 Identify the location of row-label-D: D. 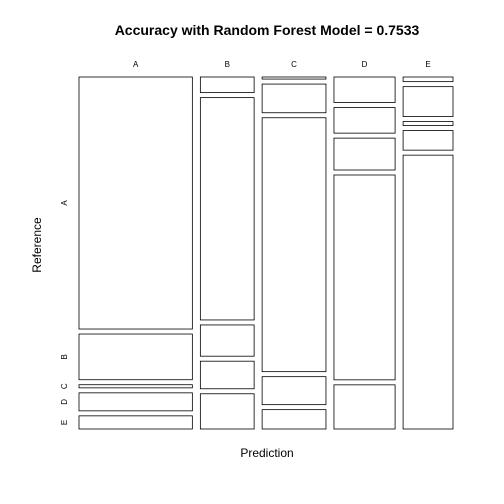
(64, 402).